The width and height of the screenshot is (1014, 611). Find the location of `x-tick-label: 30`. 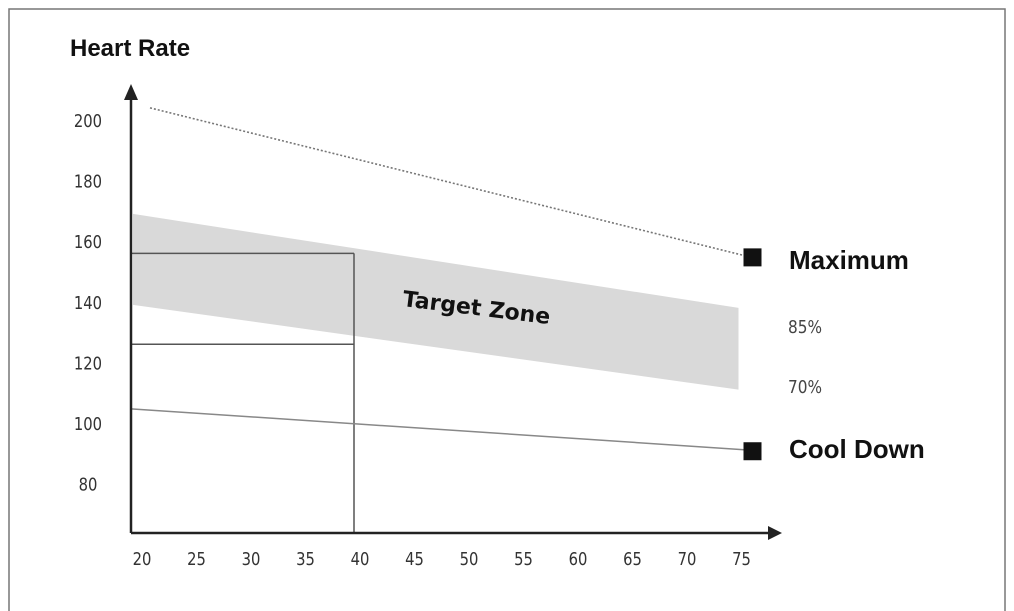

x-tick-label: 30 is located at coordinates (251, 559).